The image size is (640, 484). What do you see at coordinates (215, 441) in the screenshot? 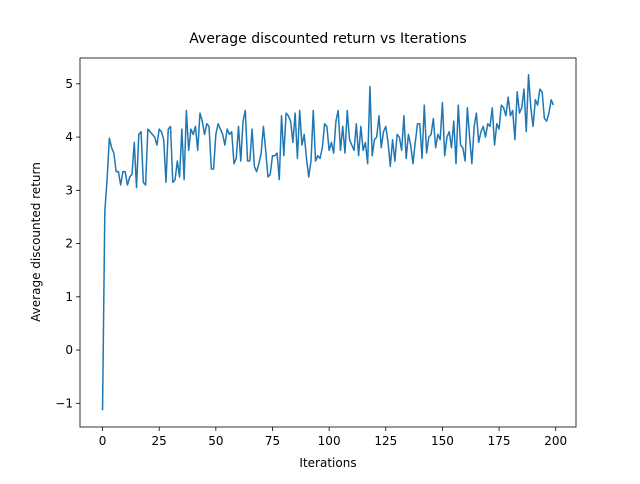
I see `x-tick-label: 50` at bounding box center [215, 441].